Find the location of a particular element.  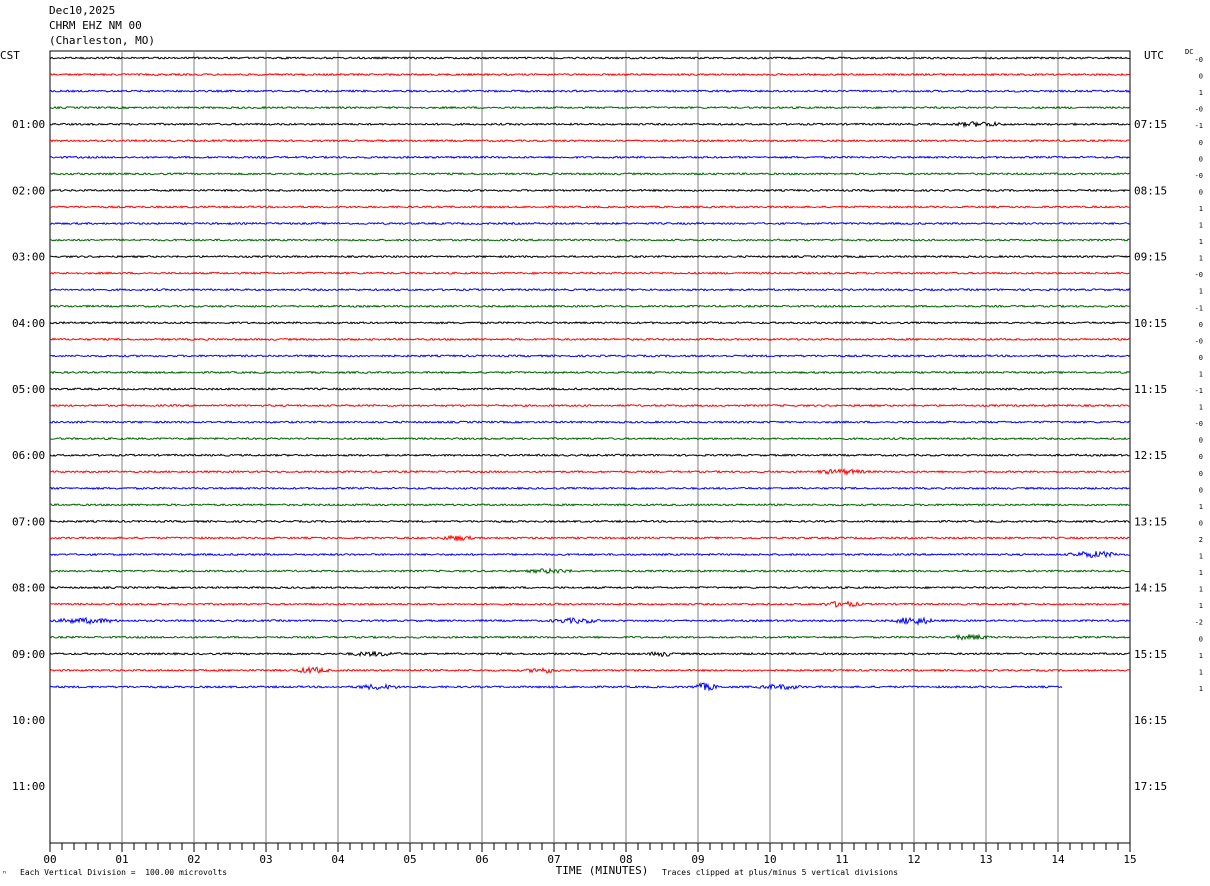

right-hour-label: 07:15 is located at coordinates (1150, 124).